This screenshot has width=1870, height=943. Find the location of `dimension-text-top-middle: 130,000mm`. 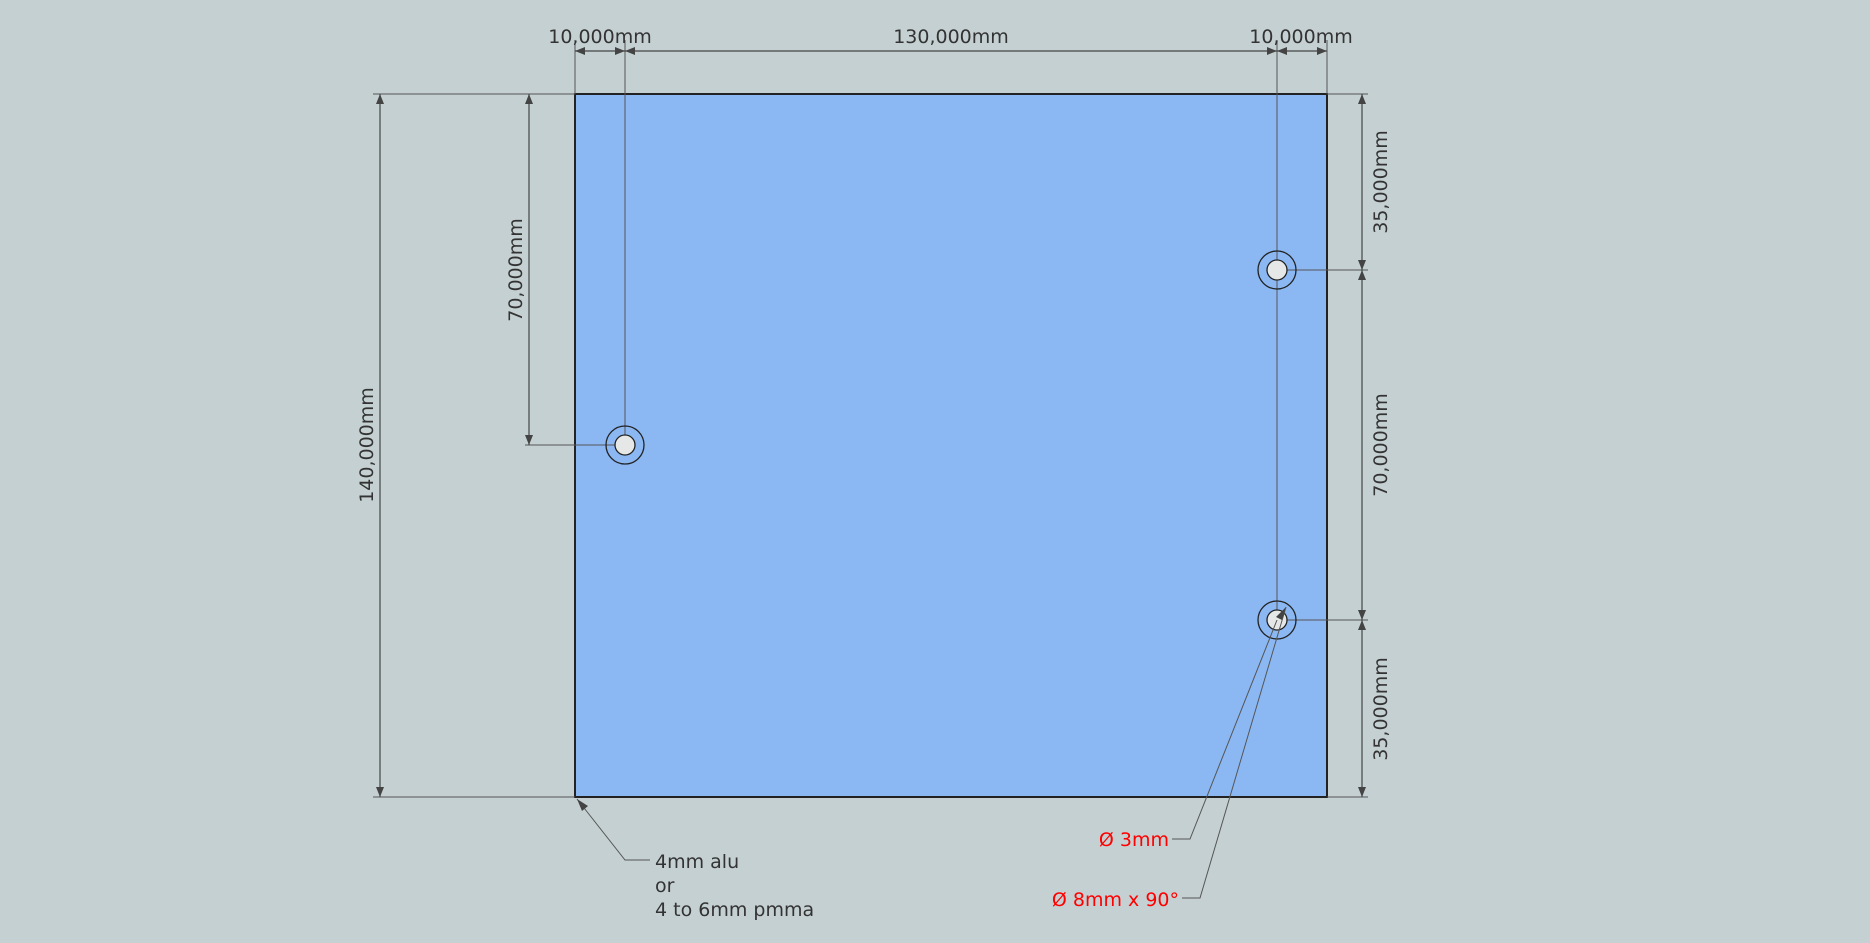

dimension-text-top-middle: 130,000mm is located at coordinates (951, 37).